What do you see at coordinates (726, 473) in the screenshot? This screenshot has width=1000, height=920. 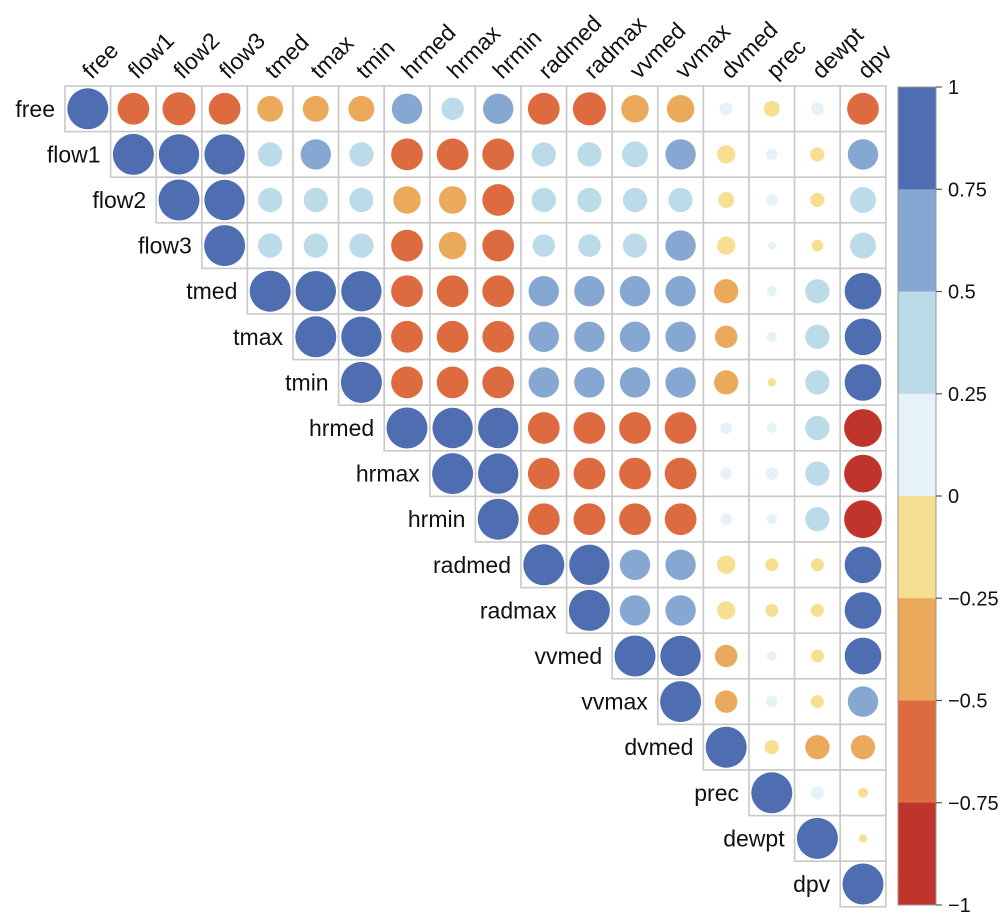 I see `corr-circle-hrmax-dvmed` at bounding box center [726, 473].